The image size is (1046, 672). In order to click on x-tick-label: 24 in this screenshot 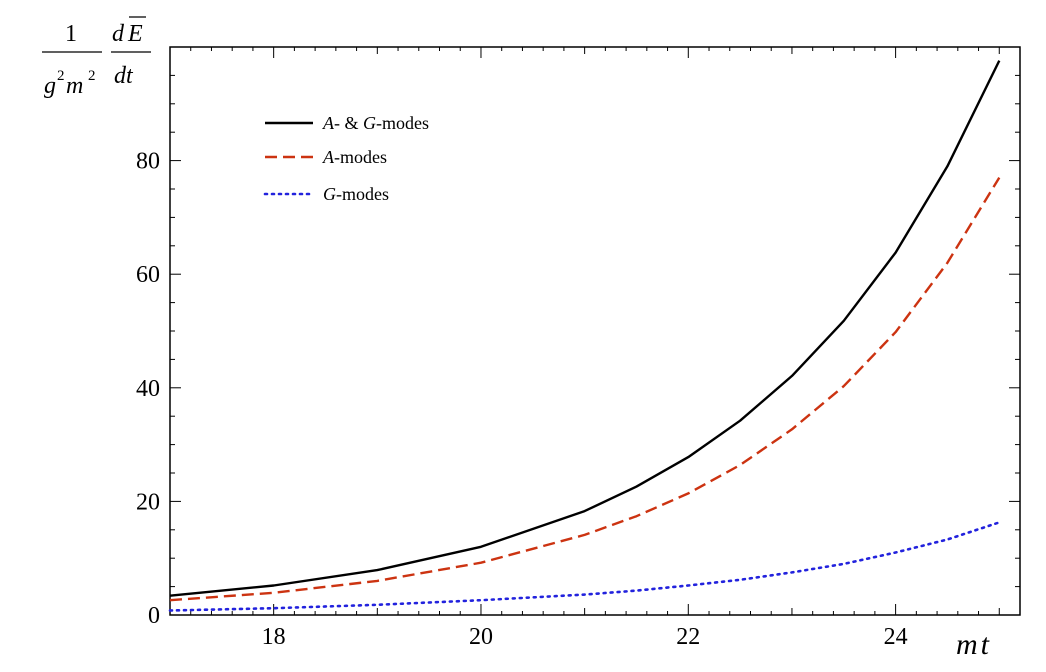, I will do `click(896, 637)`.